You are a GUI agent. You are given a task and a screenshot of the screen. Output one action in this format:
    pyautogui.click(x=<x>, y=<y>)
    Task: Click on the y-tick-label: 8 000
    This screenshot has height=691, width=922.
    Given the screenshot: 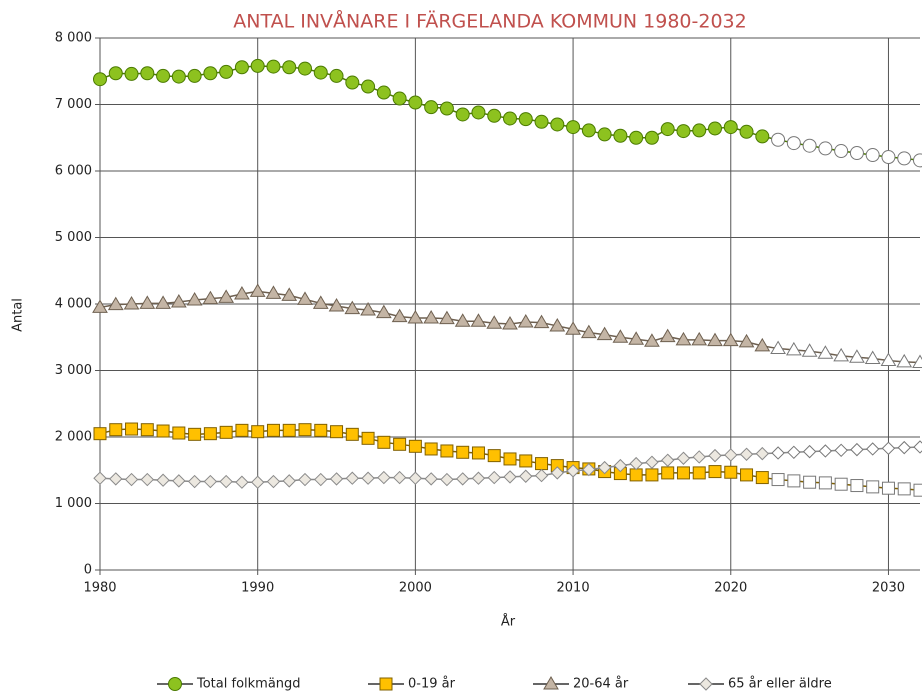 What is the action you would take?
    pyautogui.click(x=73, y=38)
    